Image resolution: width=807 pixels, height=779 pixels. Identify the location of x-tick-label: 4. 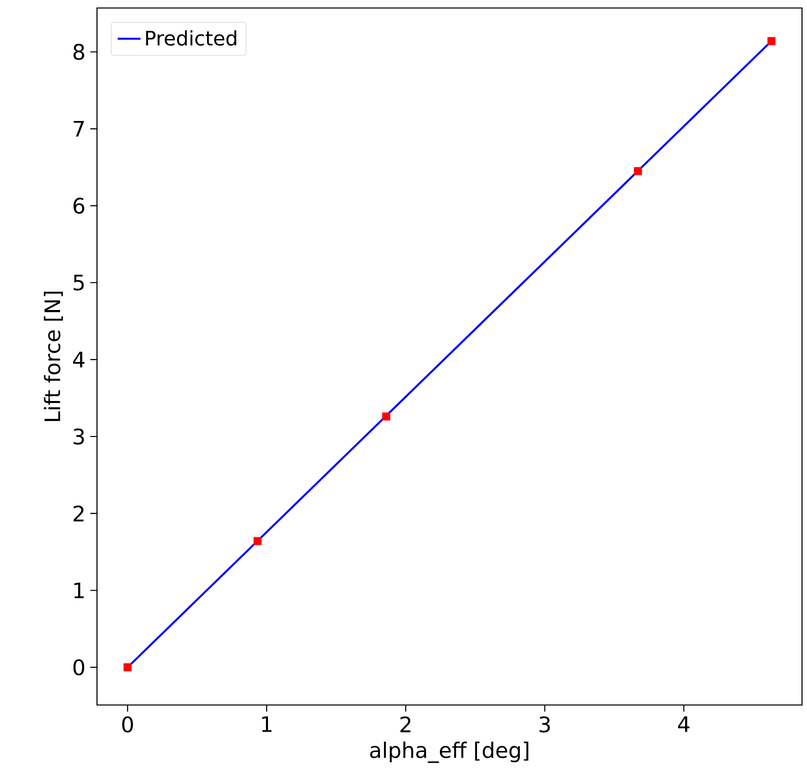
(684, 724).